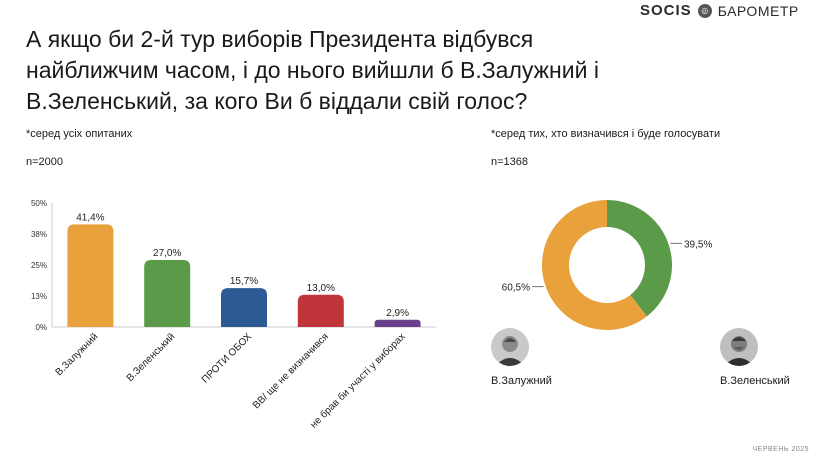 The width and height of the screenshot is (837, 467). What do you see at coordinates (321, 288) in the screenshot?
I see `bar-data-label: 13,0%` at bounding box center [321, 288].